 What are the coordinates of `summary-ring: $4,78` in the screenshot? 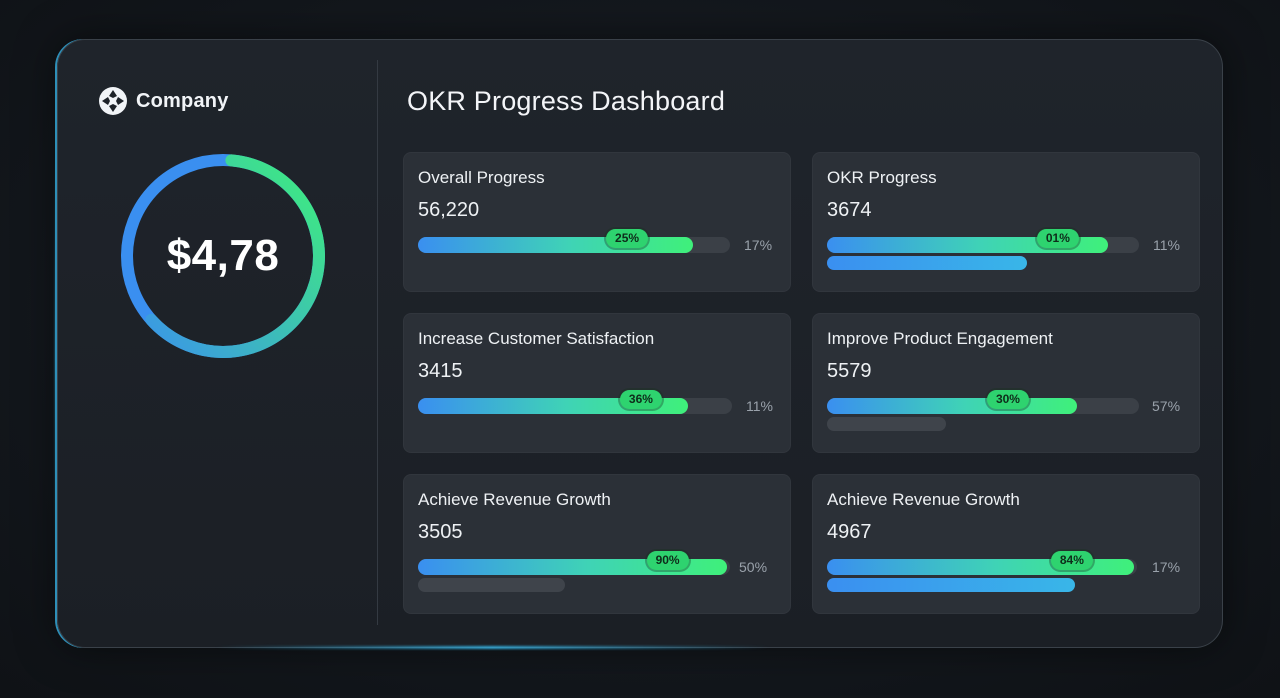 It's located at (223, 256).